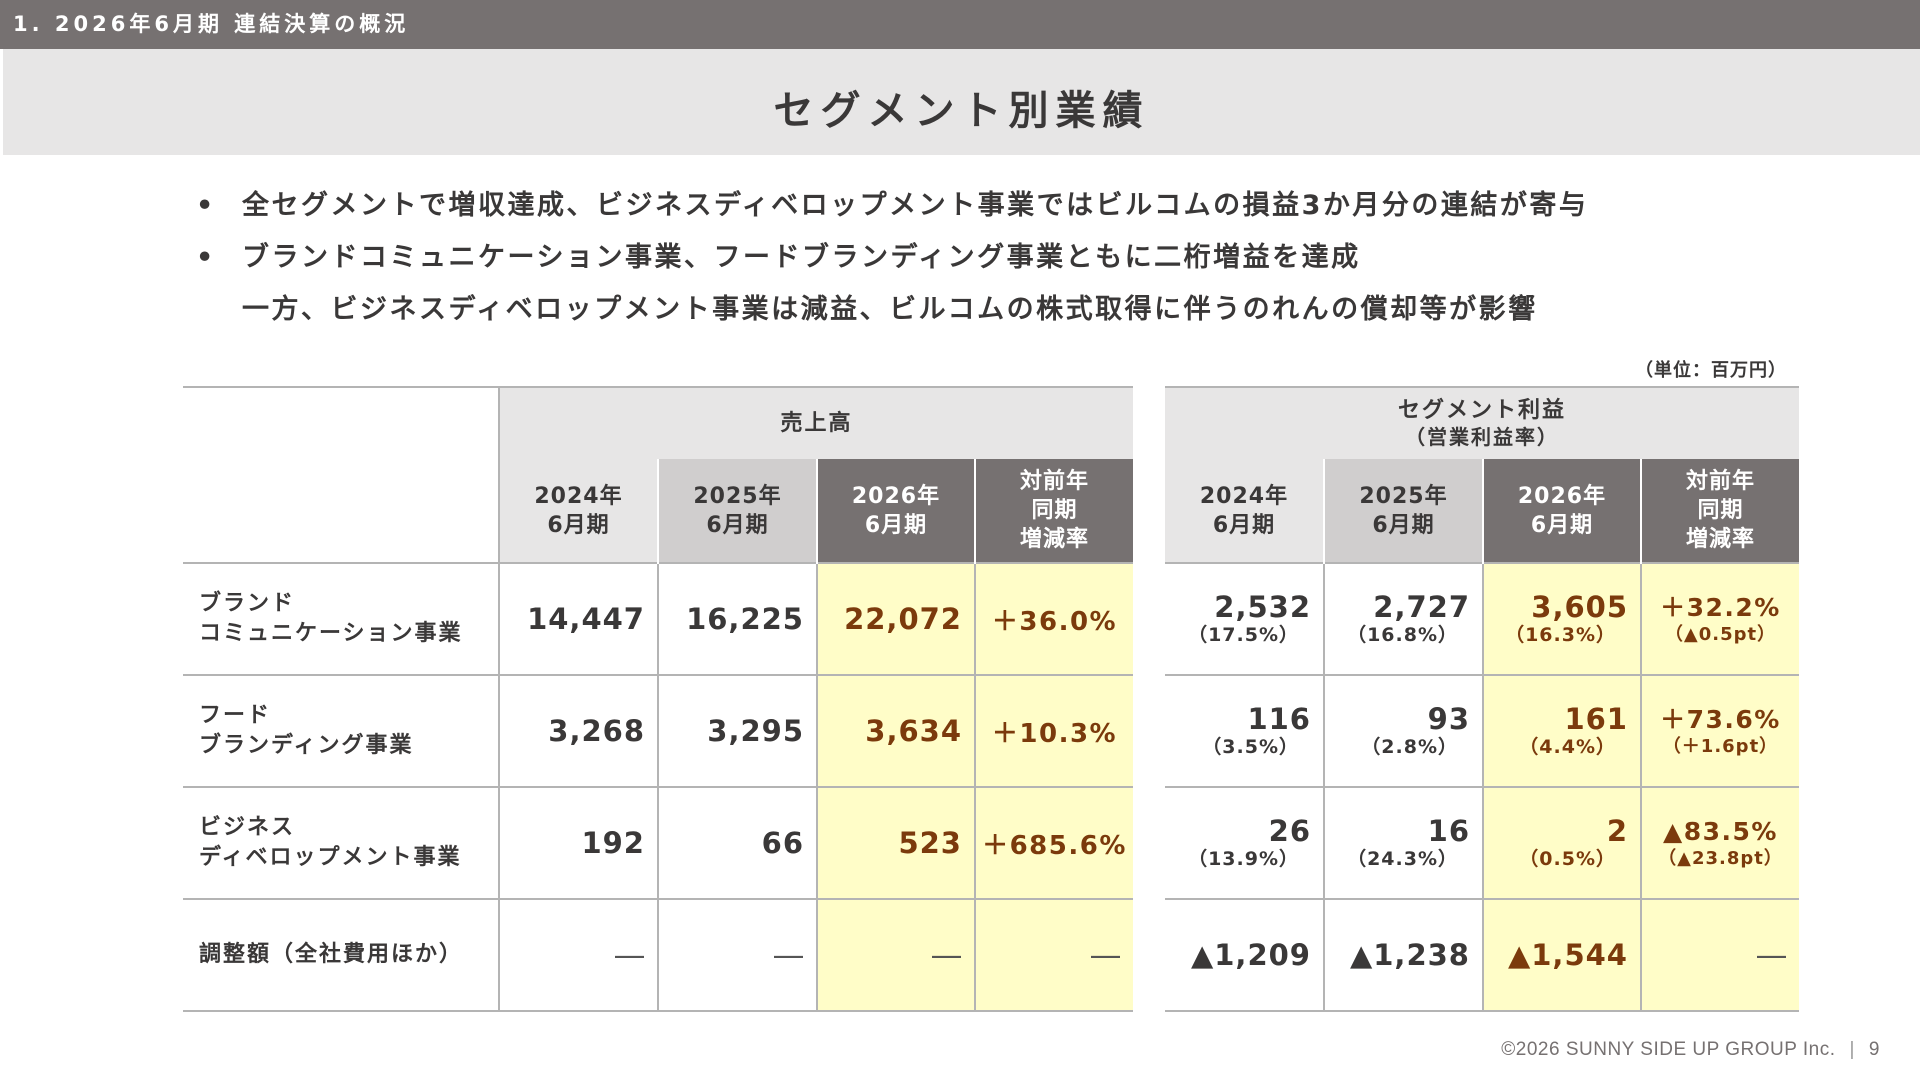 This screenshot has height=1080, width=1920. I want to click on sales-cell: 3,295, so click(737, 731).